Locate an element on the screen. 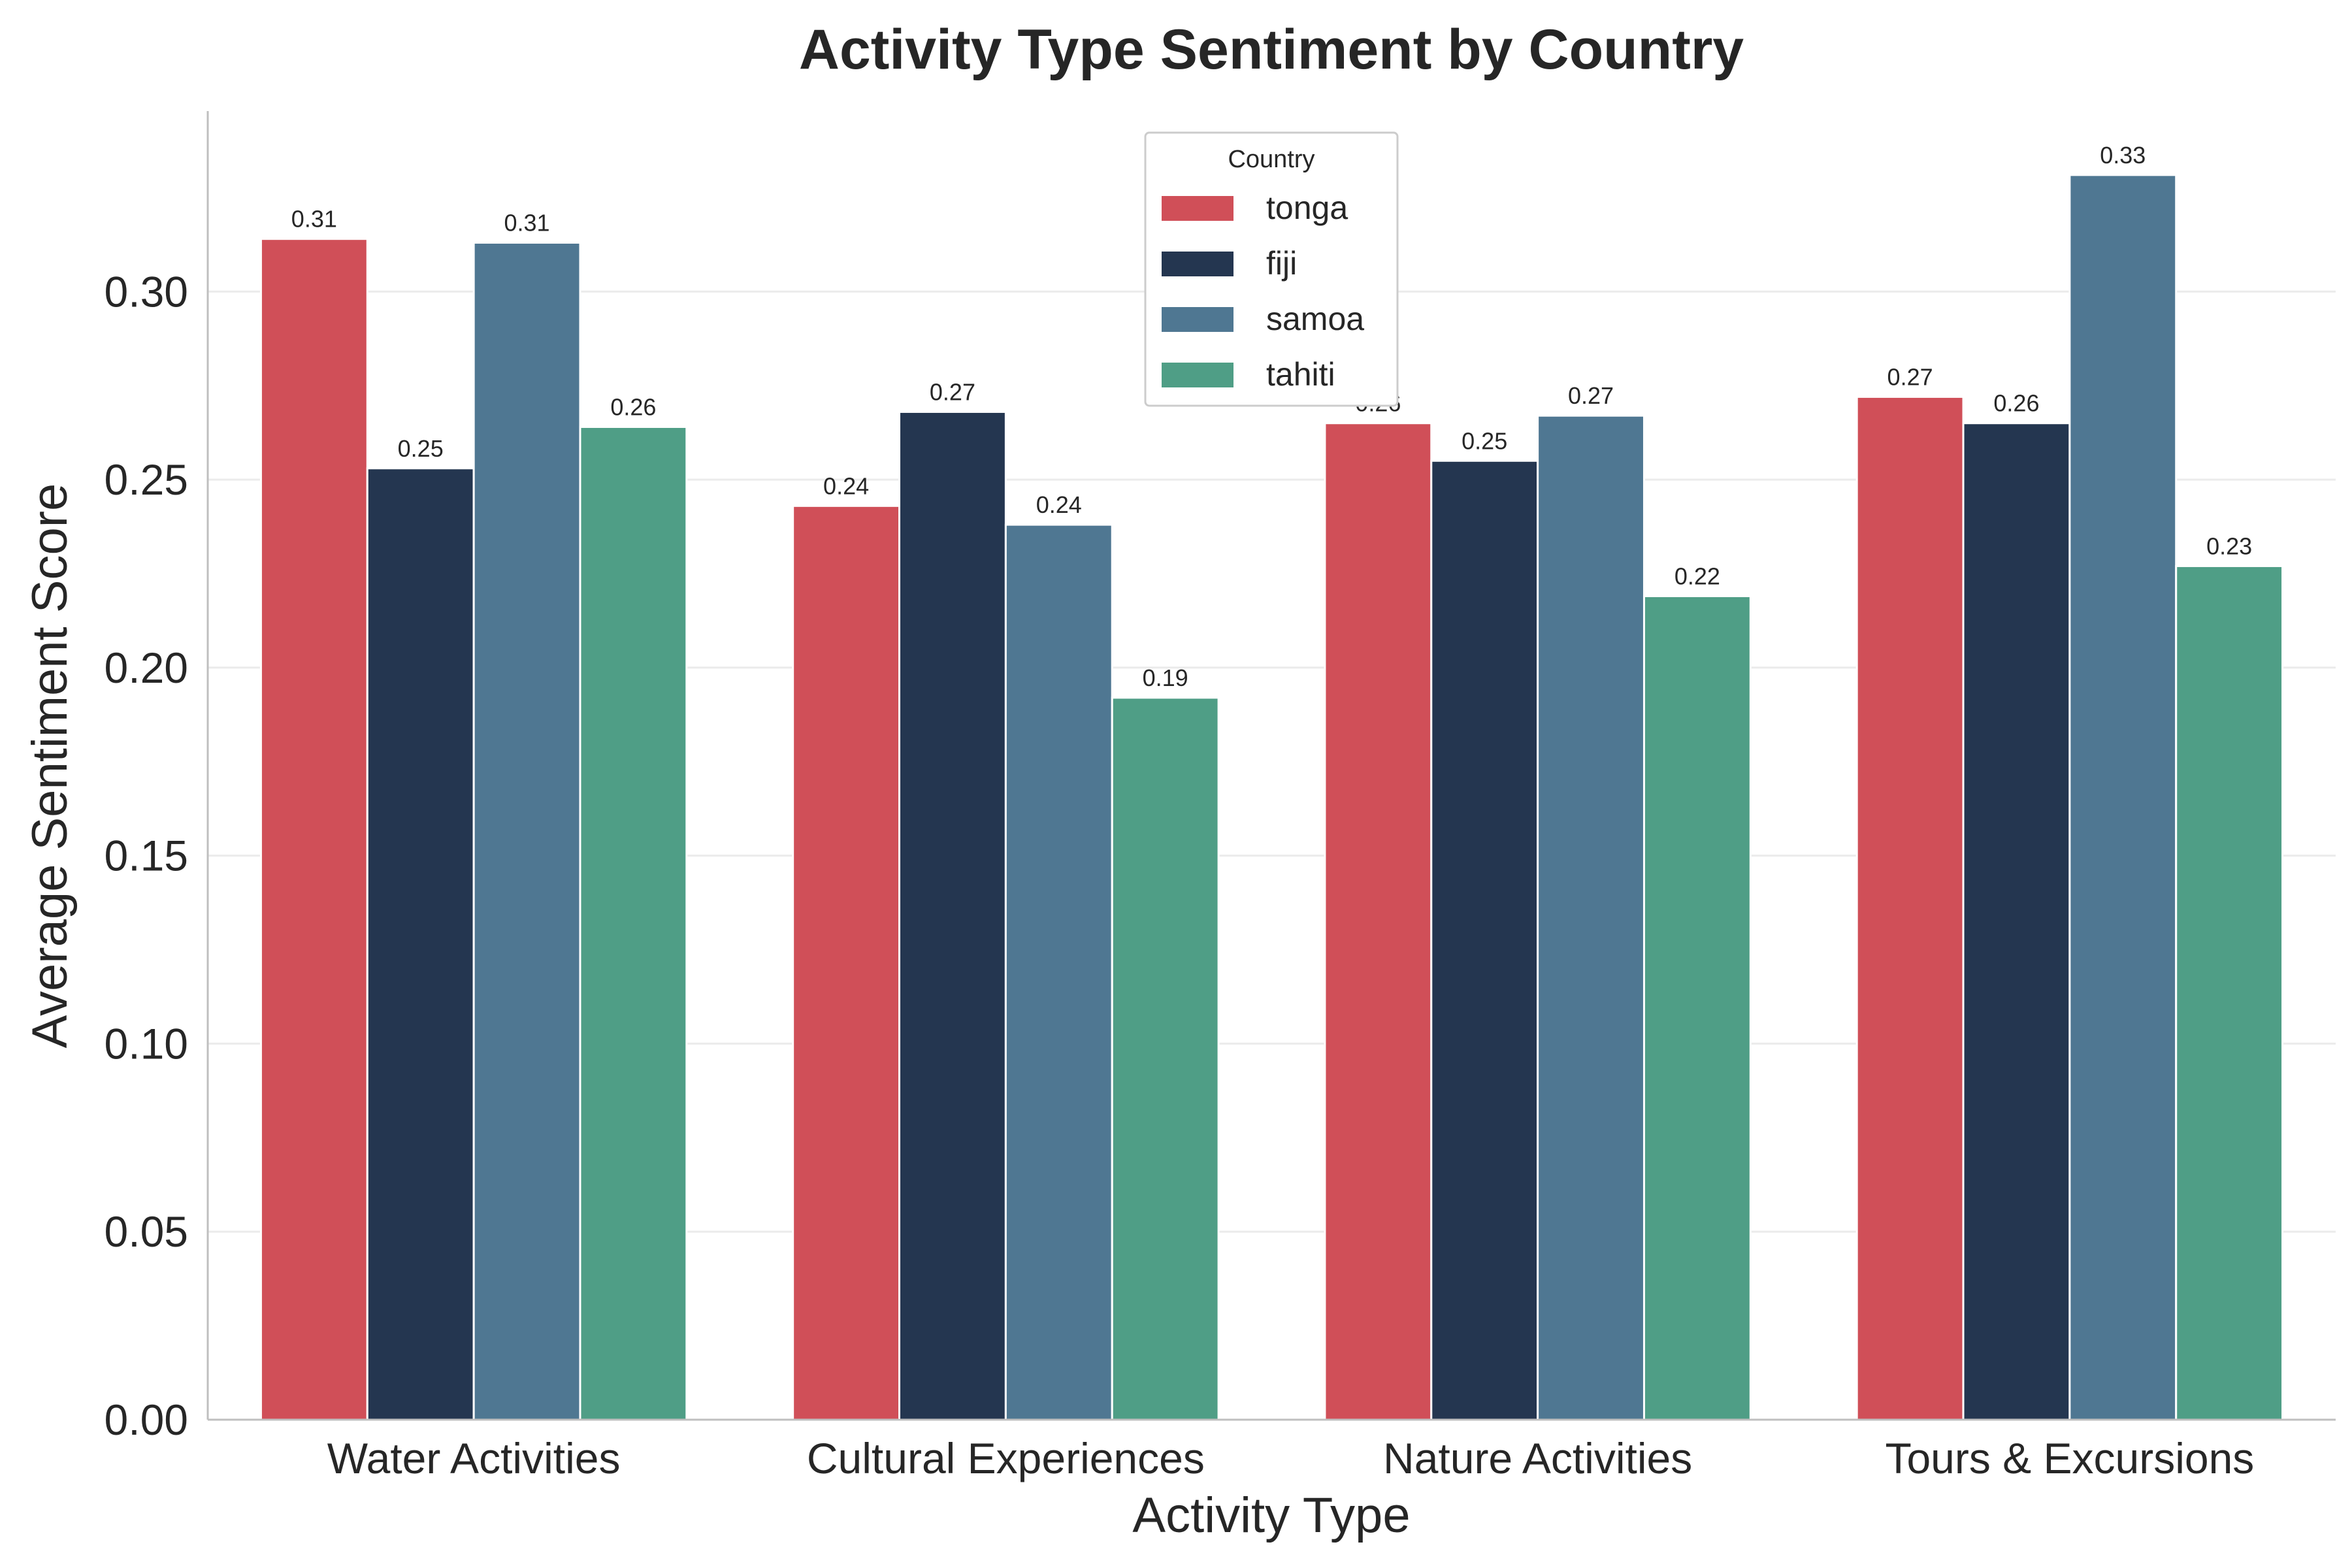 The image size is (2352, 1568). bar-value-label: 0.23 is located at coordinates (2229, 545).